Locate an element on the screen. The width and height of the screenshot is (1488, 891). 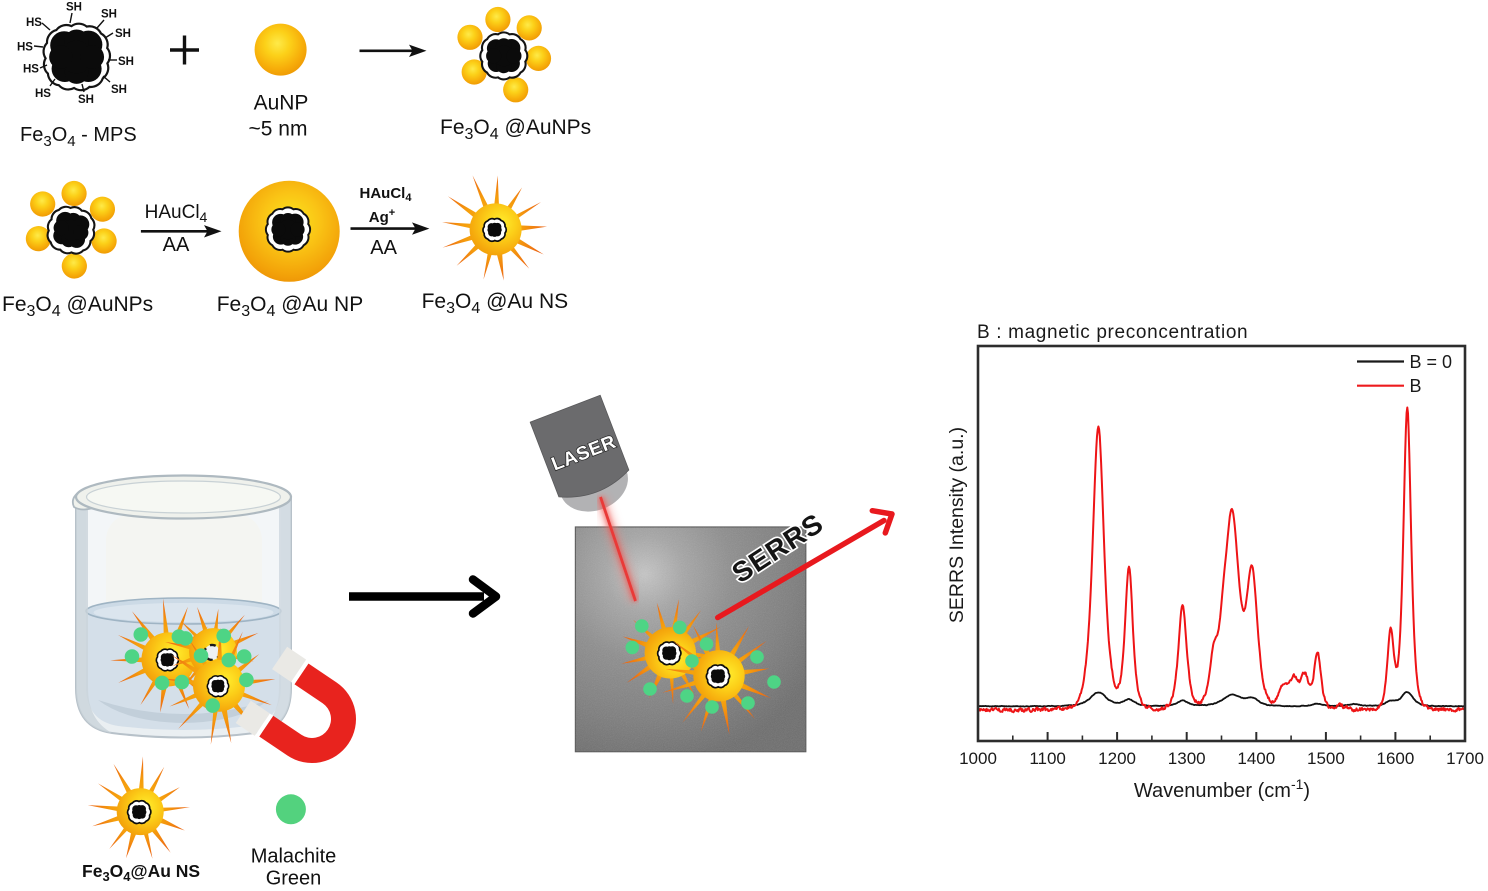
svg-text: Ag+ is located at coordinates (382, 216).